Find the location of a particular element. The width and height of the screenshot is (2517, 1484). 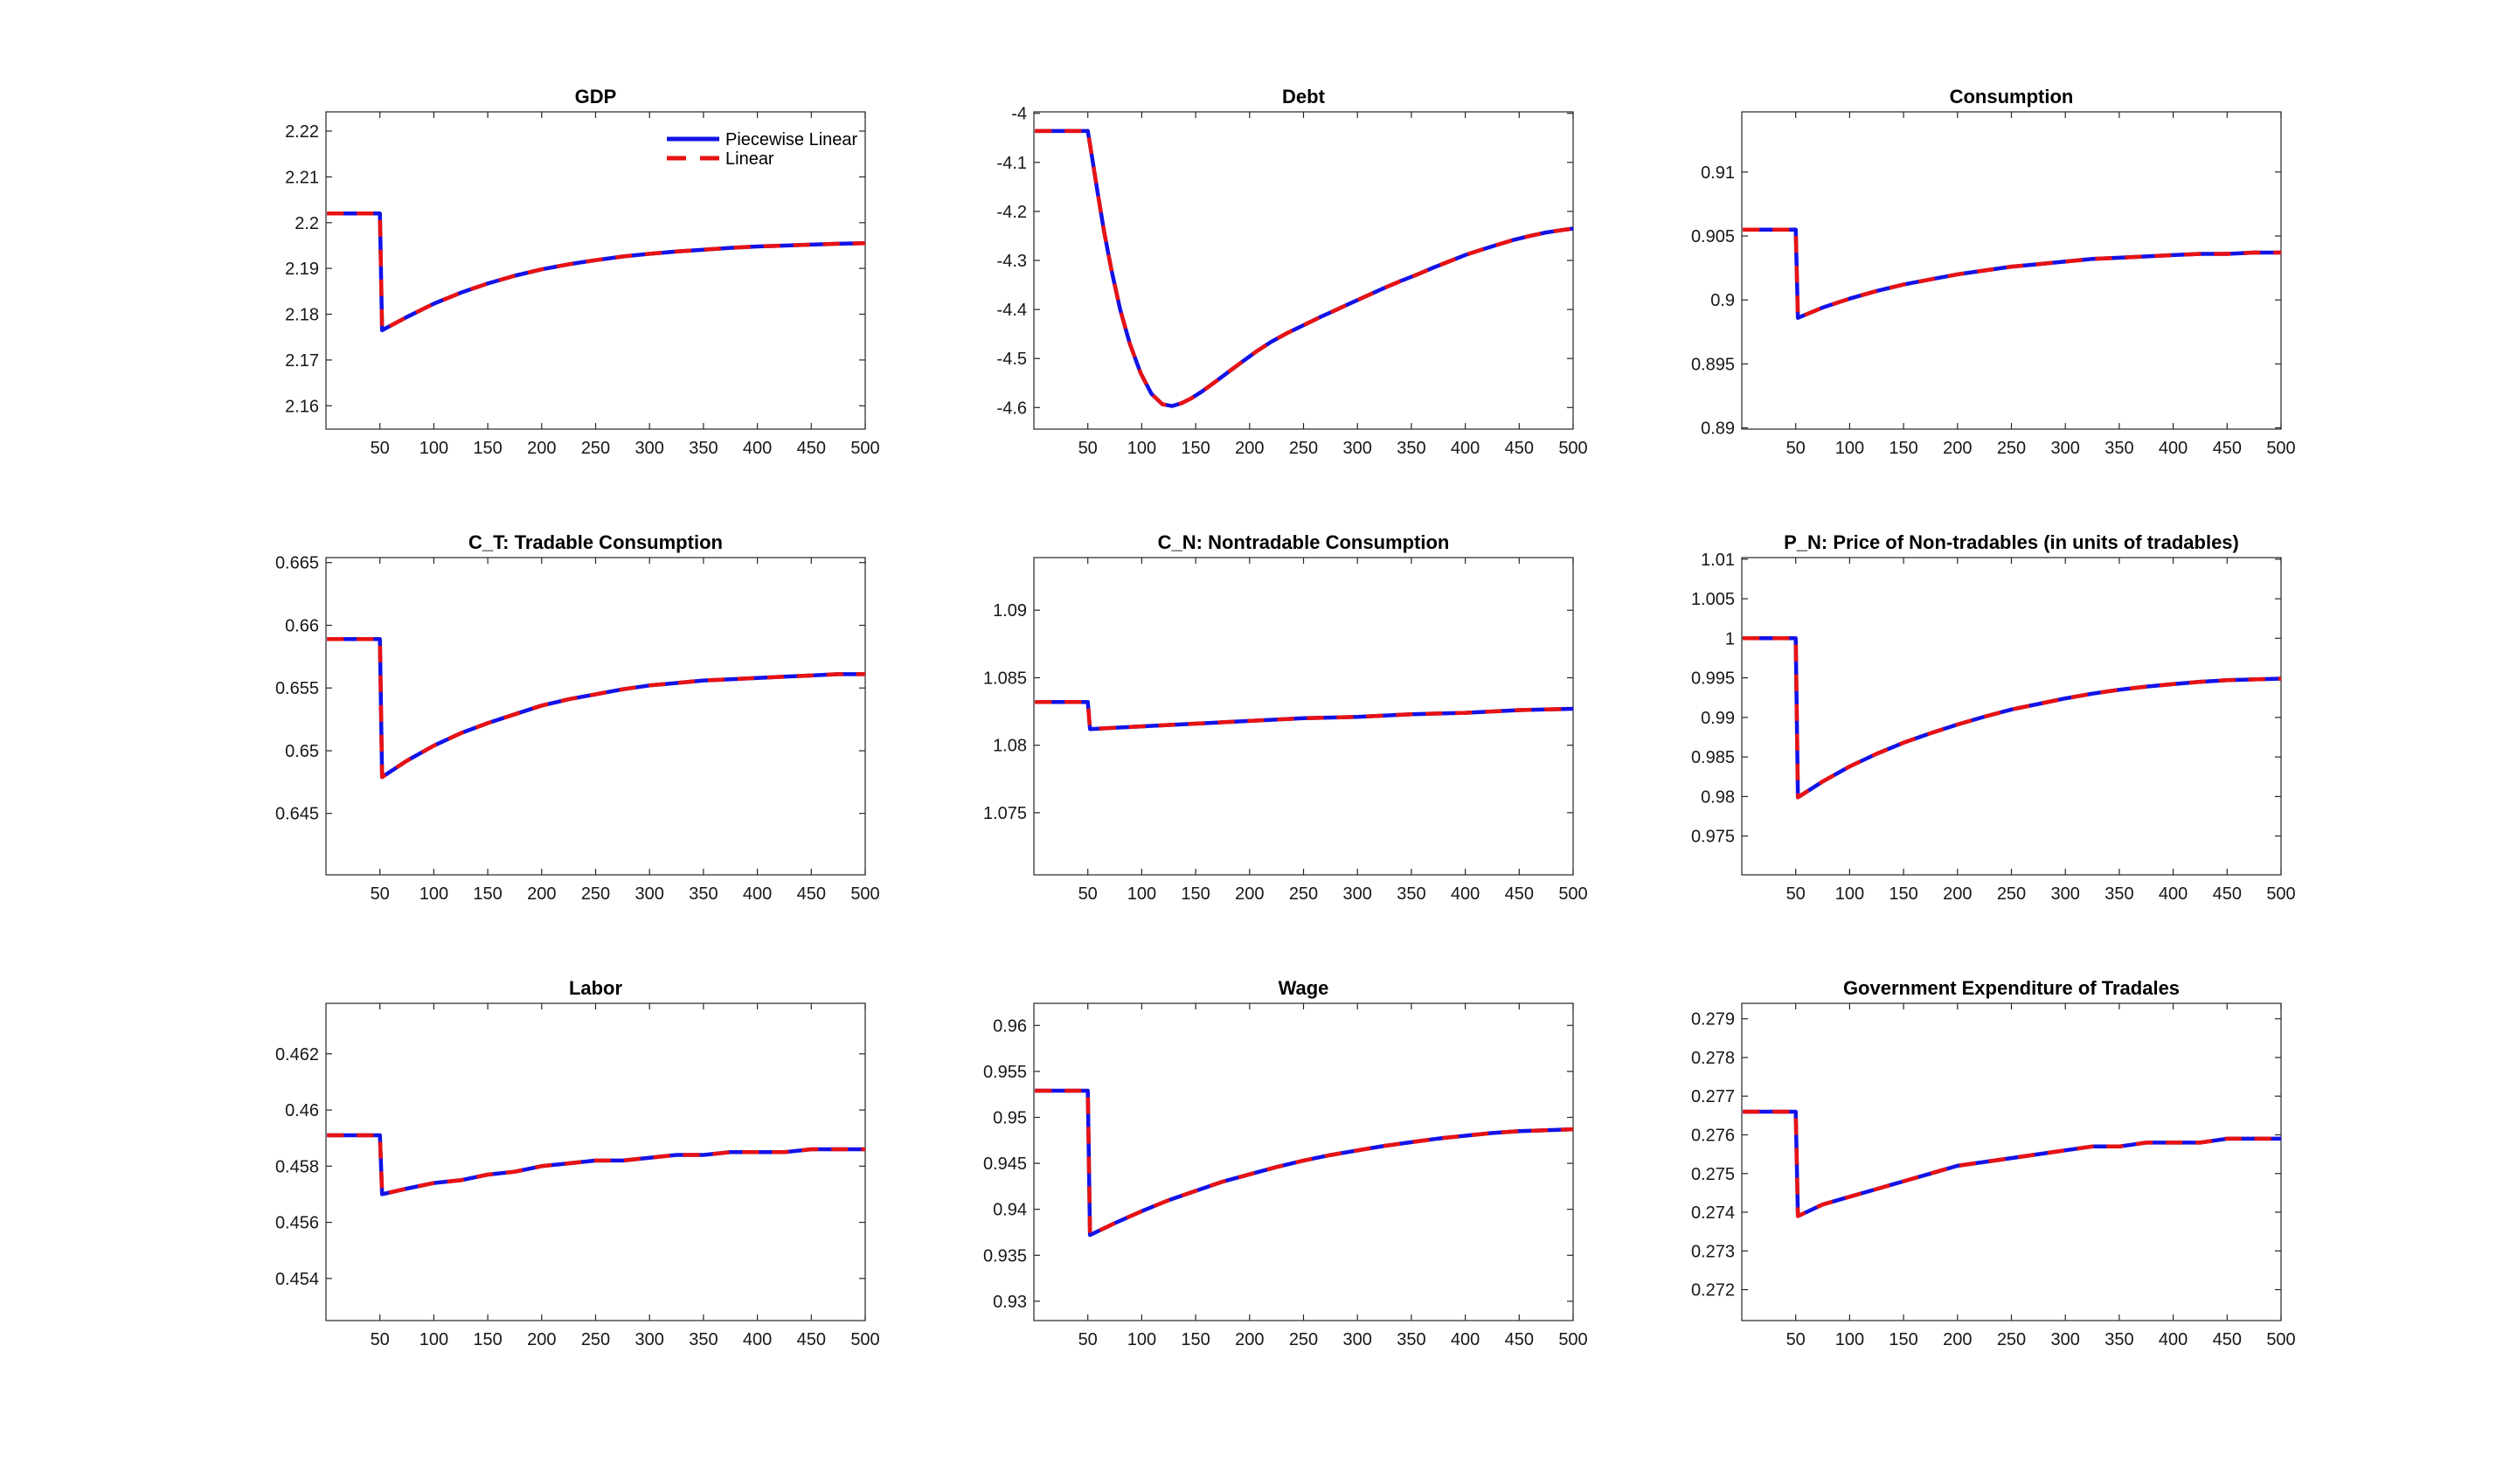

y-tick-label: 1.075 is located at coordinates (1005, 813).